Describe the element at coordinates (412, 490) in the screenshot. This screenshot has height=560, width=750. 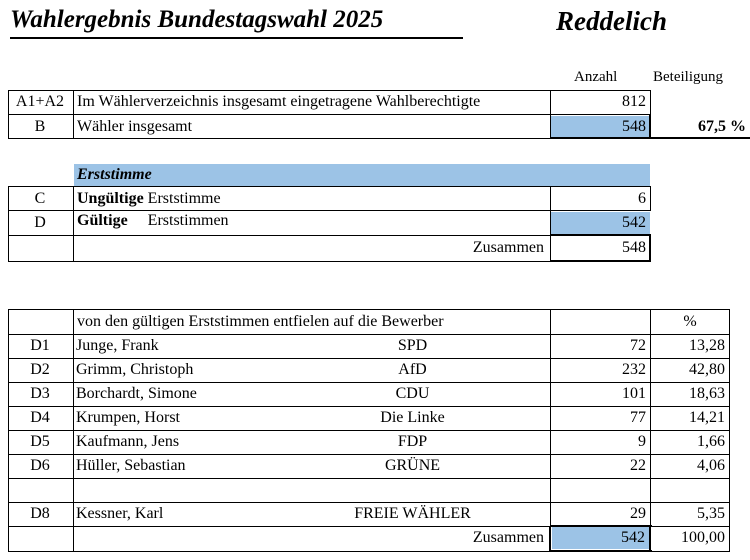
I see `candidate-party` at that location.